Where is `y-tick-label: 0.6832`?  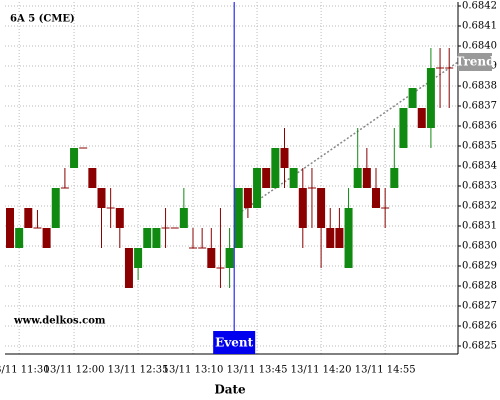
y-tick-label: 0.6832 is located at coordinates (479, 206).